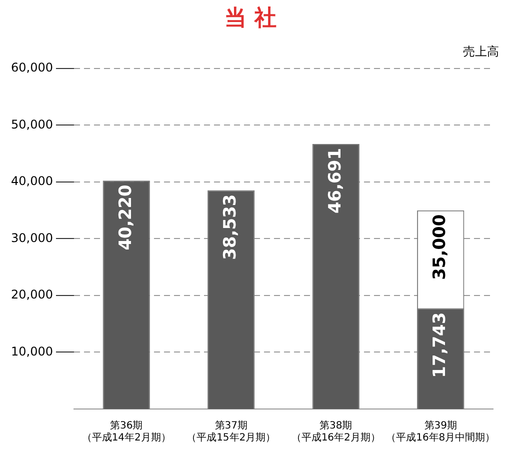  Describe the element at coordinates (31, 124) in the screenshot. I see `y-tick-label: 50,000` at that location.